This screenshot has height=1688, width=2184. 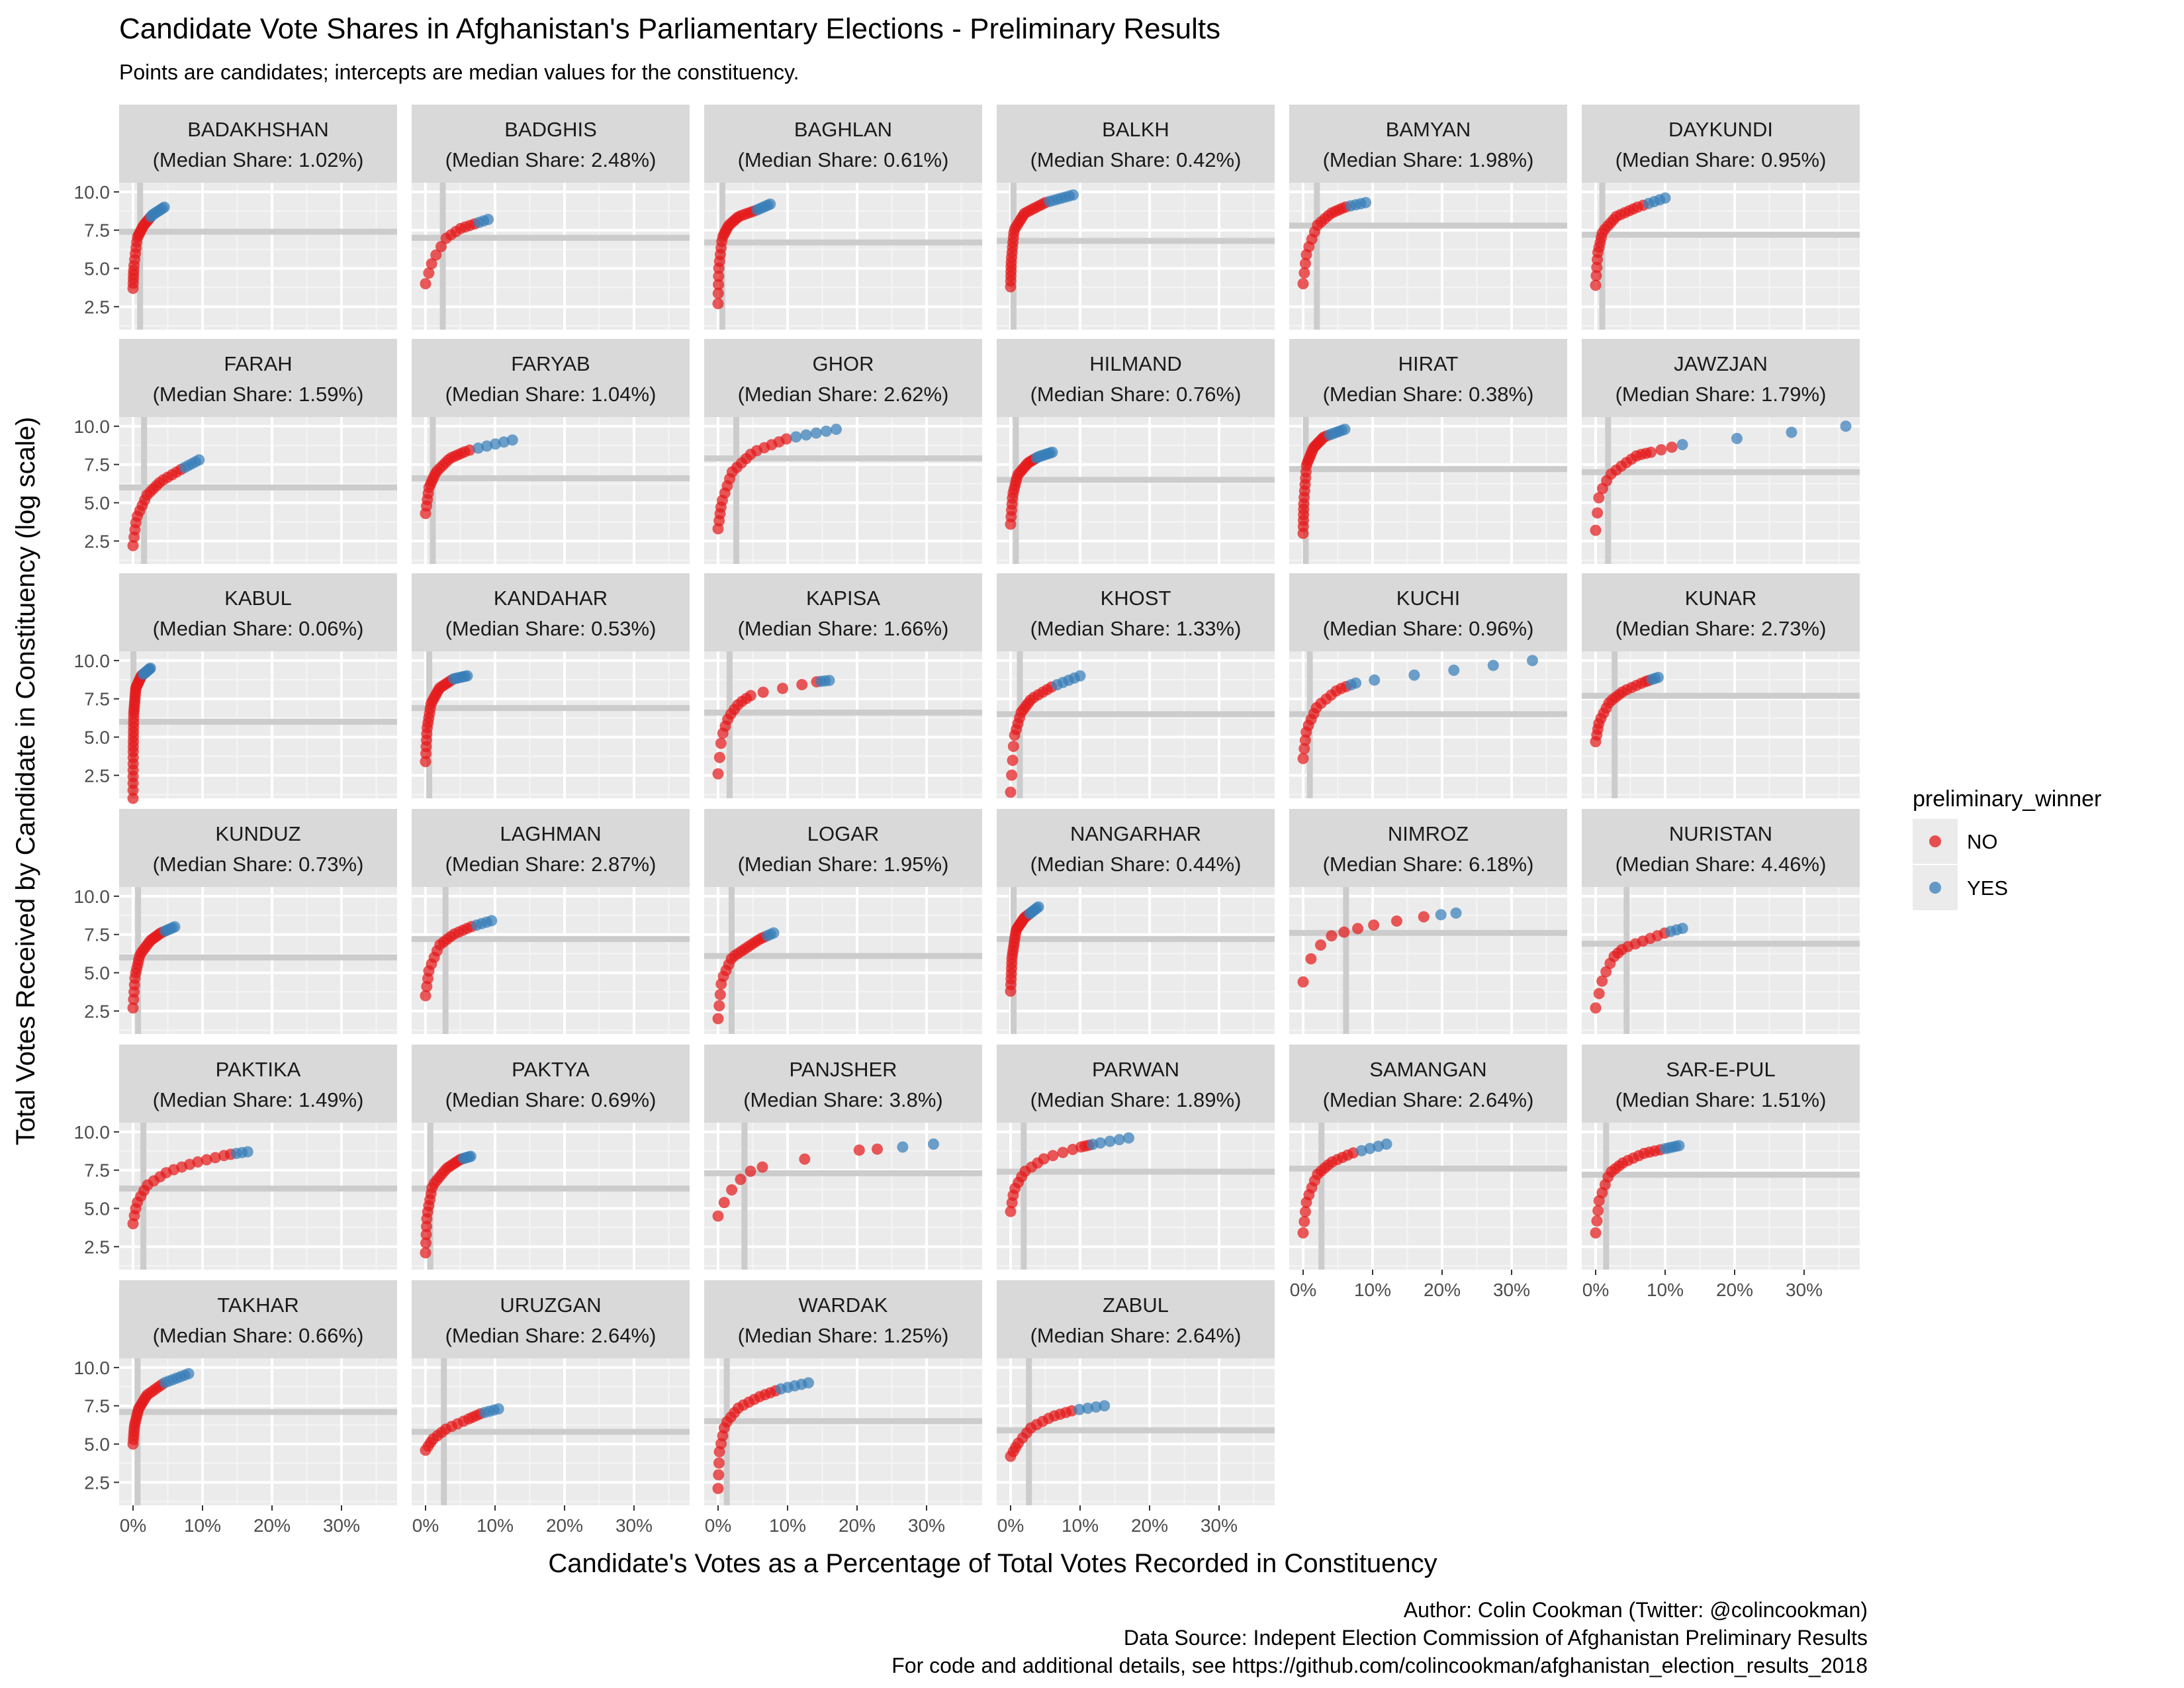 I want to click on facet-panel-nimroz: NIMROZ (Median Share: 6.18%), so click(x=1428, y=921).